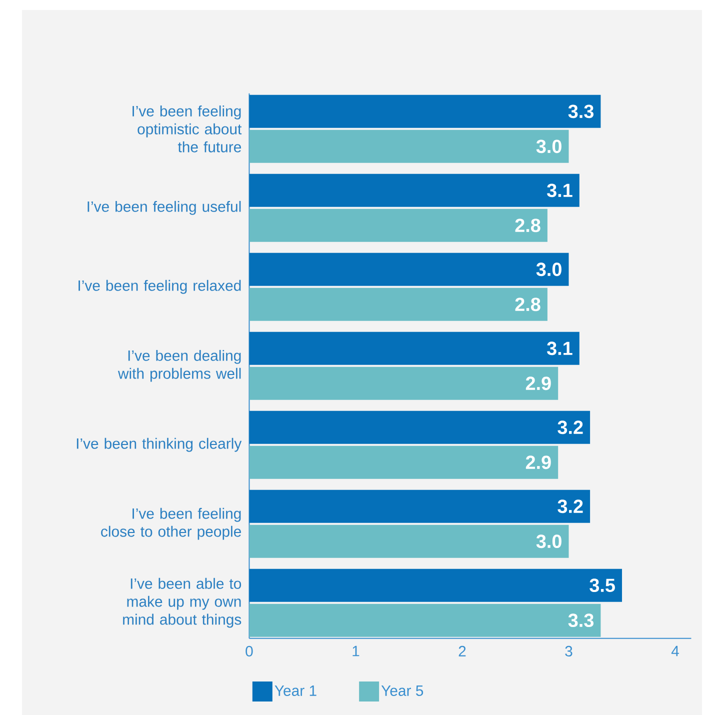  Describe the element at coordinates (249, 651) in the screenshot. I see `x-tick-label: 0` at that location.